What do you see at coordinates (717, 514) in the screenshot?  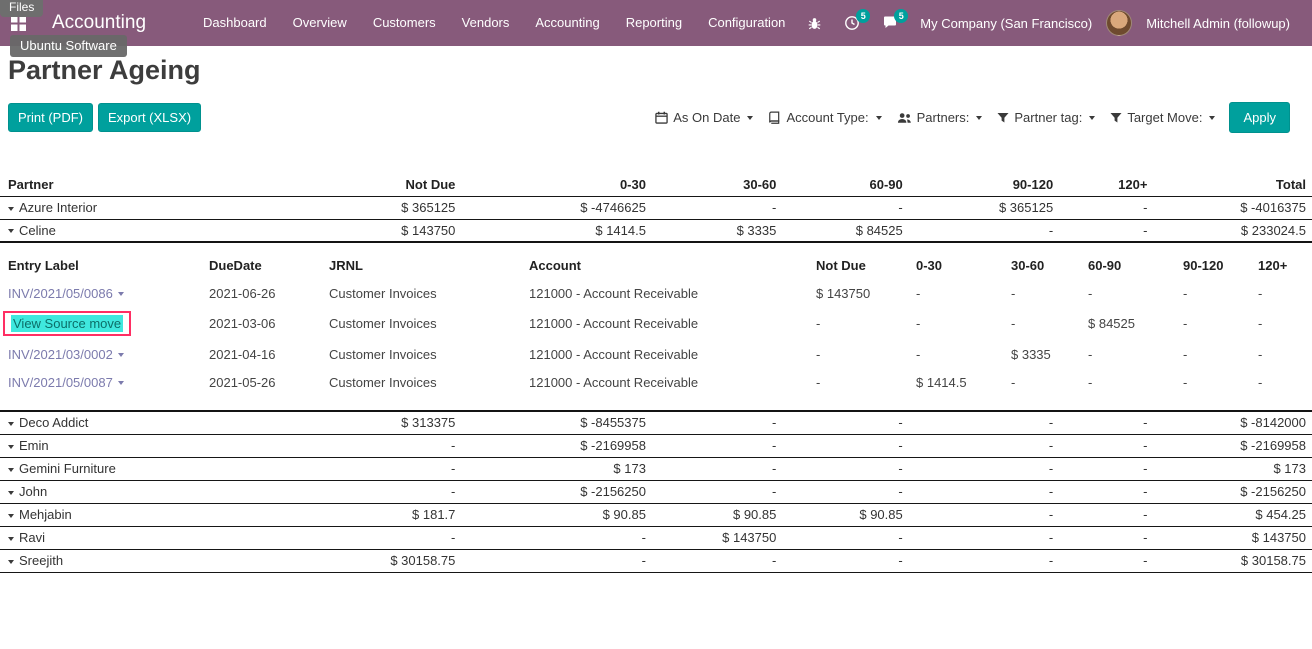 I see `cell-30-60: $ 90.85` at bounding box center [717, 514].